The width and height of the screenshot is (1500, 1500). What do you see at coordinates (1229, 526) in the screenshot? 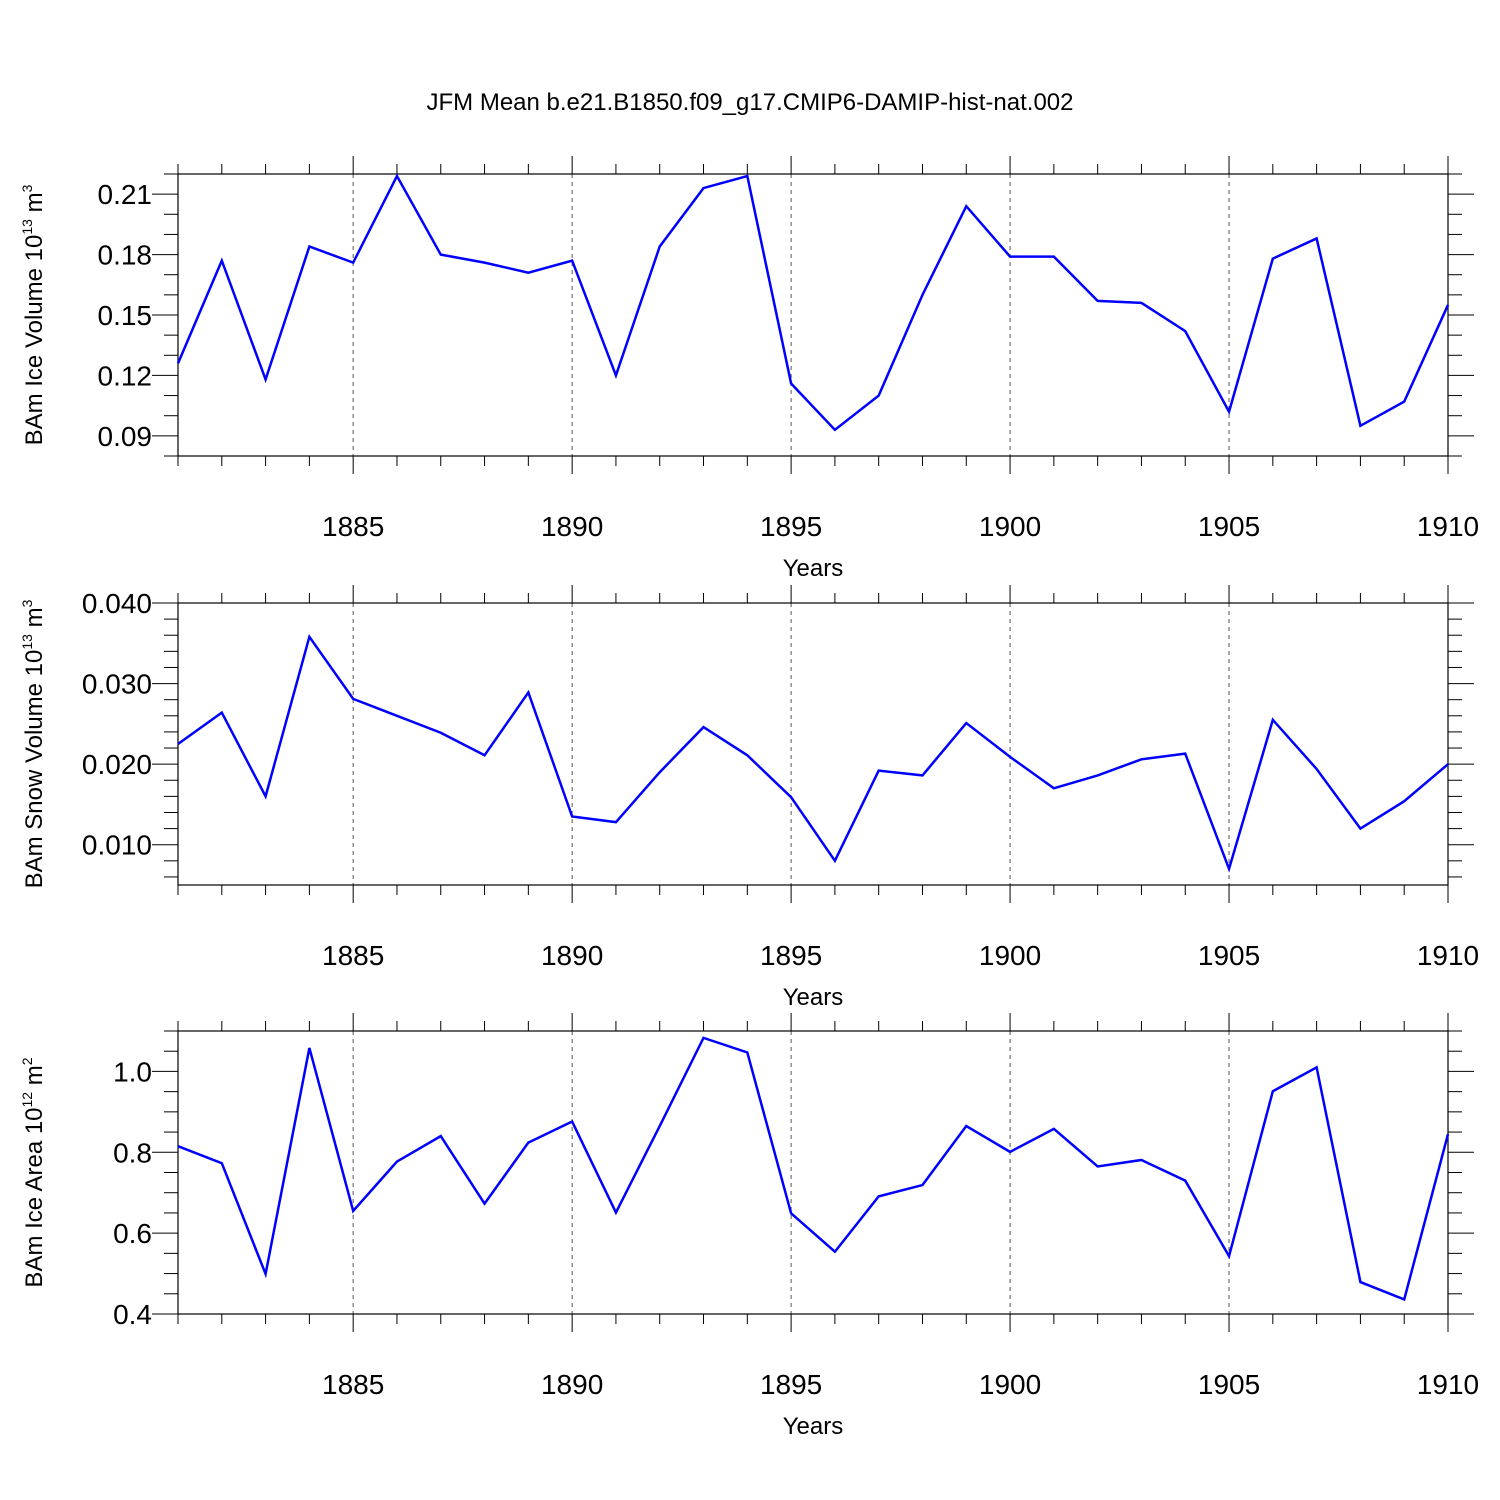
I see `p1-xtick-label: 1905` at bounding box center [1229, 526].